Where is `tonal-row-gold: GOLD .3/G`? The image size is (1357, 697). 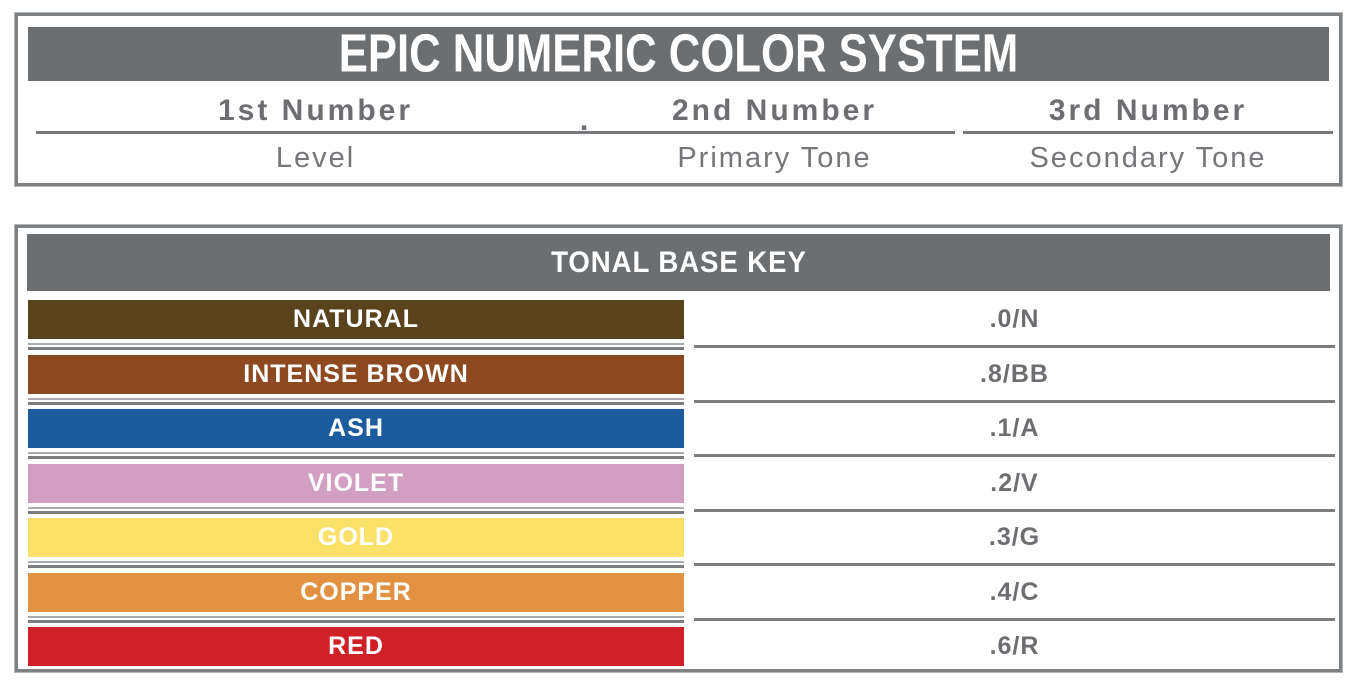
tonal-row-gold: GOLD .3/G is located at coordinates (681, 545).